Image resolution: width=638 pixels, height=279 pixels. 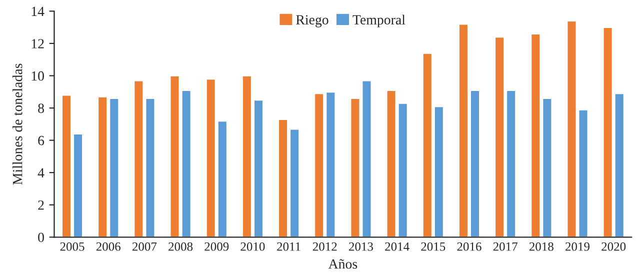 I want to click on y-axis-title: Millones de toneladas, so click(x=17, y=124).